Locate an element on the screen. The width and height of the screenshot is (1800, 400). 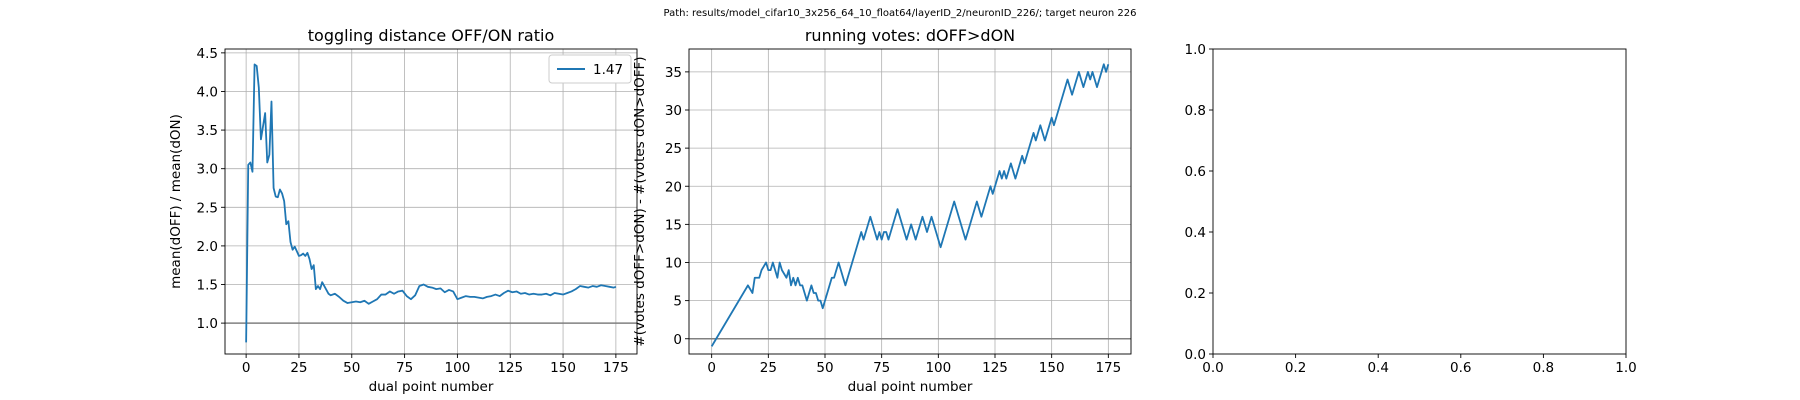
y-tick-label: 25 is located at coordinates (673, 149).